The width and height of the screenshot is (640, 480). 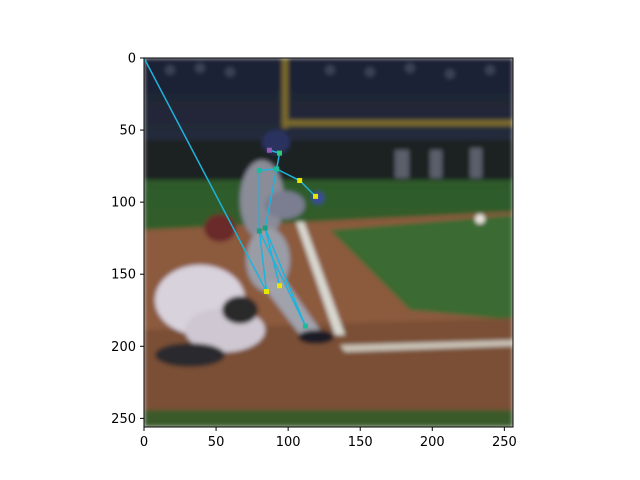 I want to click on y-tick-label: 250, so click(x=123, y=419).